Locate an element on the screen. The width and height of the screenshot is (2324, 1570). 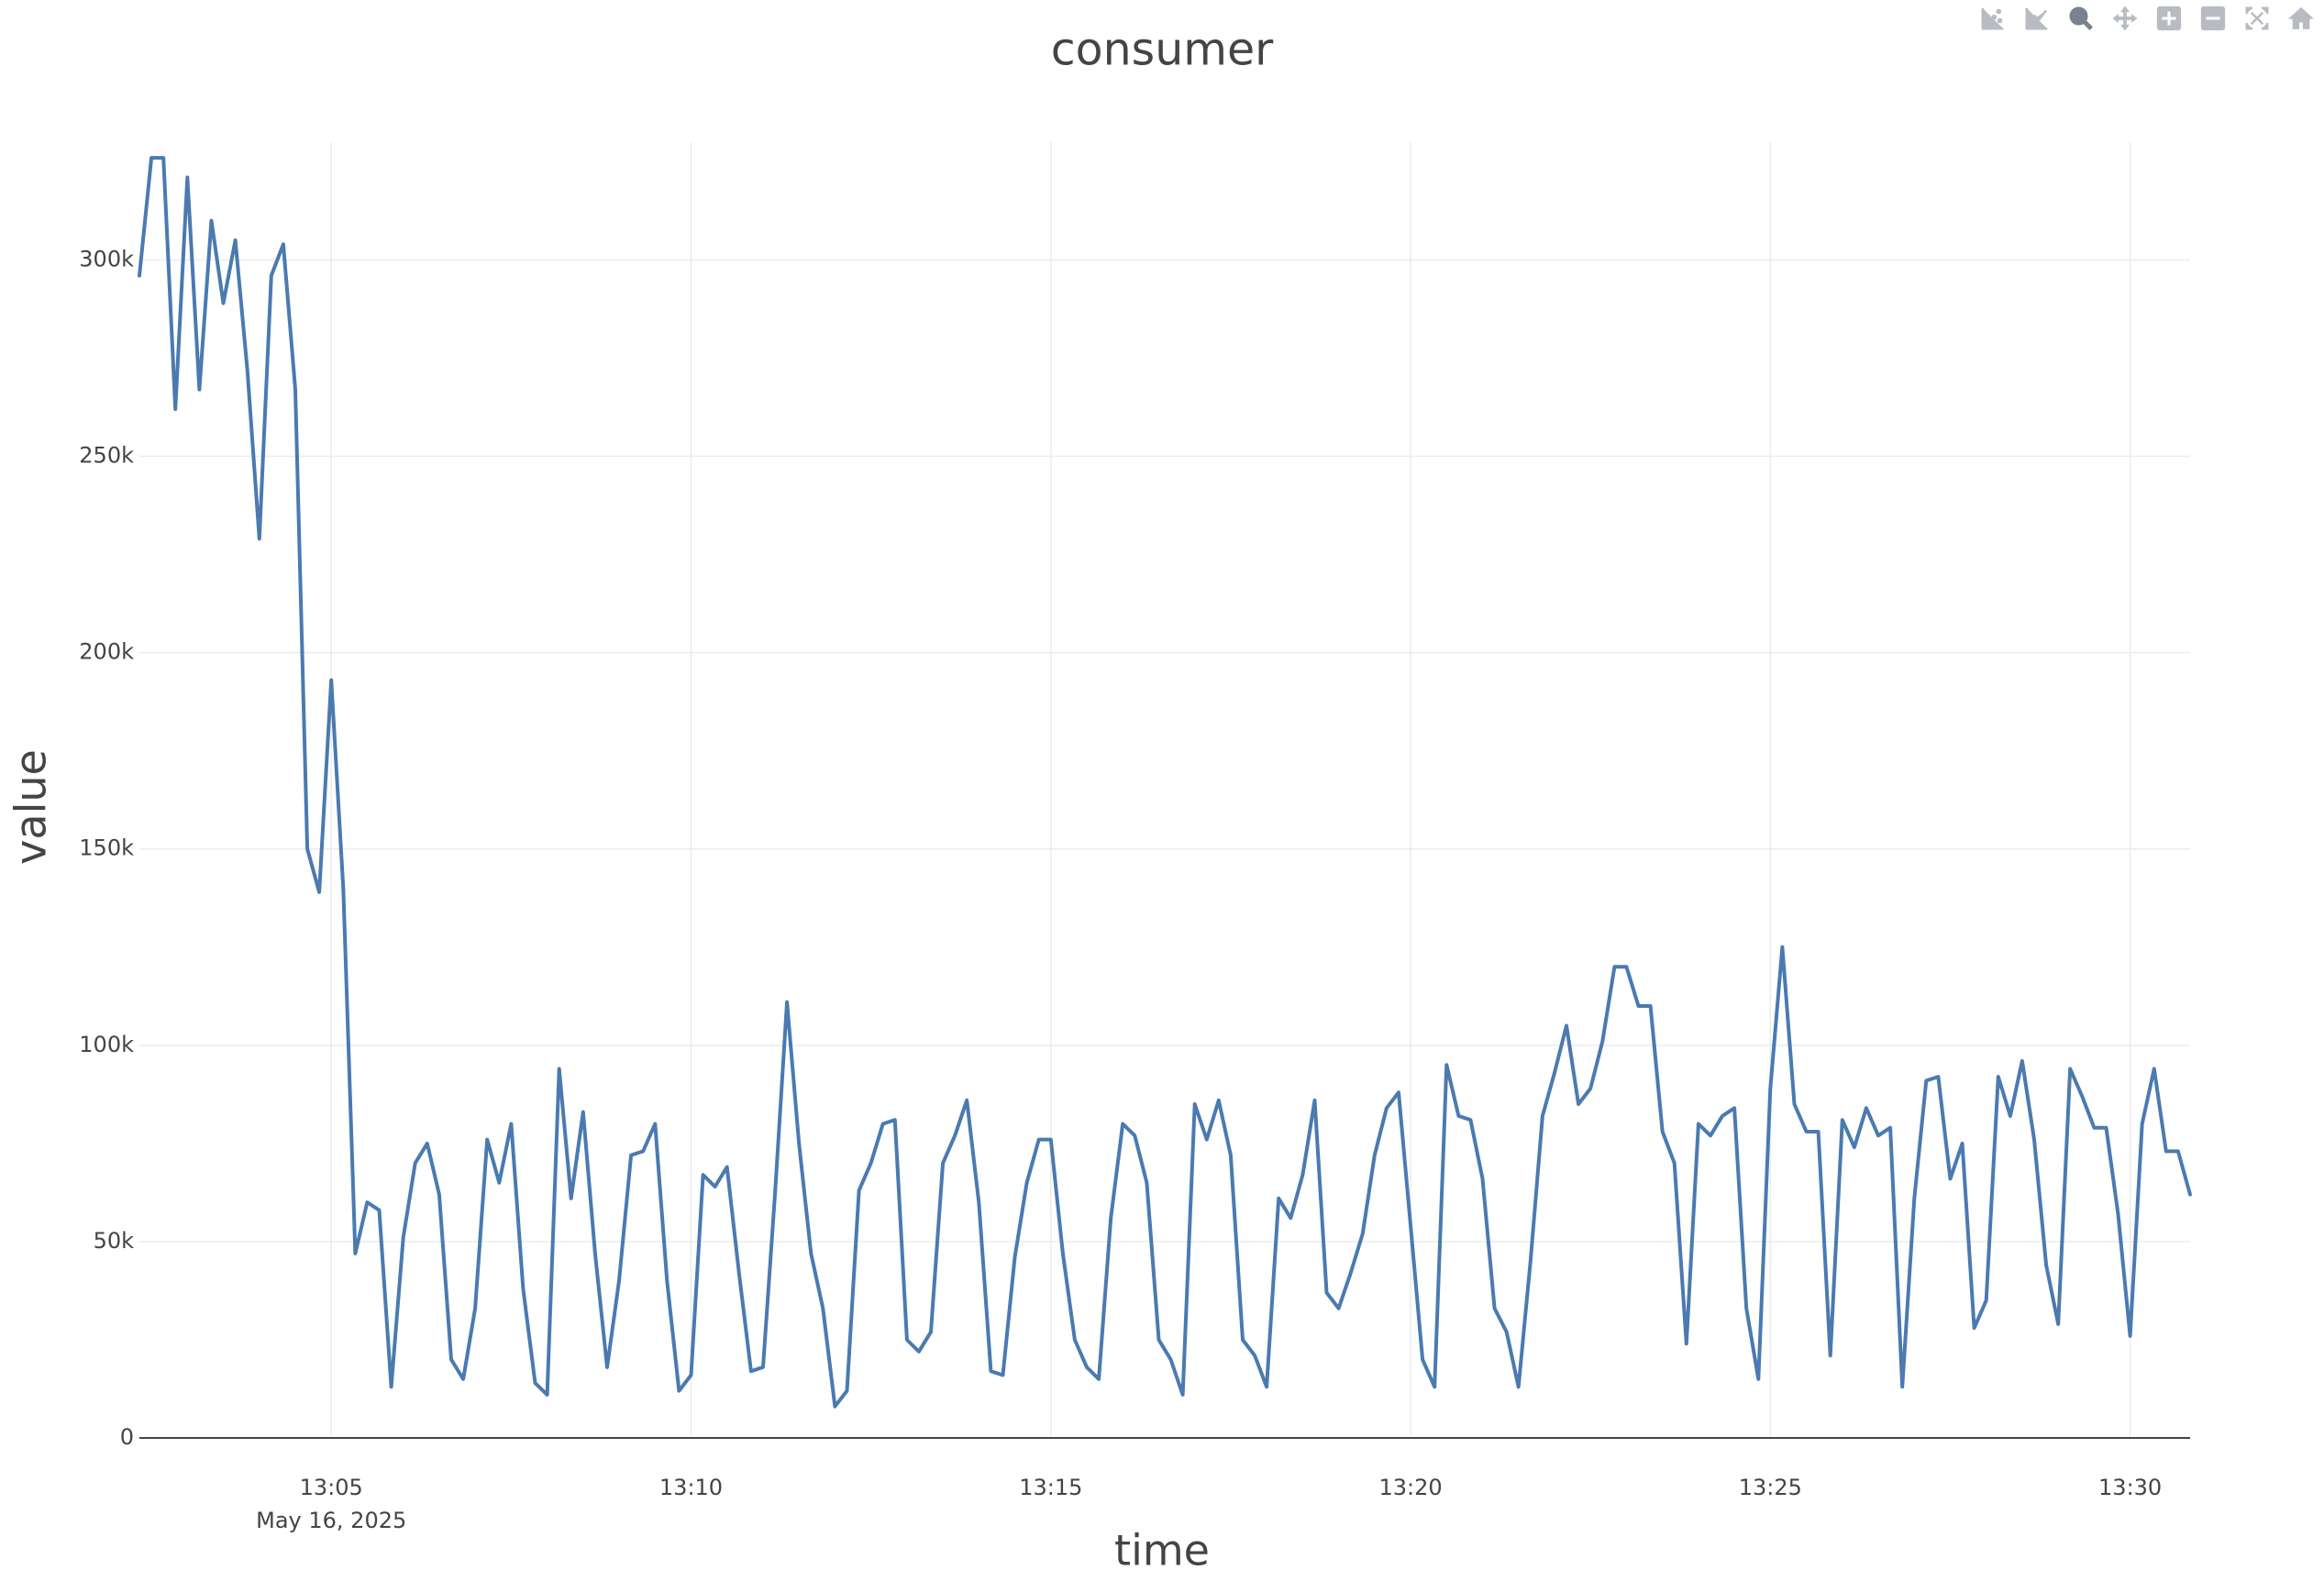
show-closest-data-icon is located at coordinates (2036, 18).